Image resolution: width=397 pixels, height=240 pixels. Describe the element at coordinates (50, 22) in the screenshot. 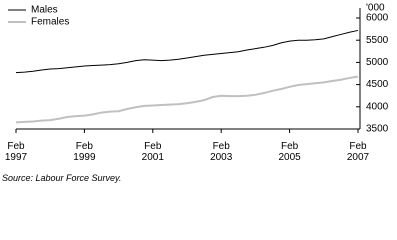

I see `legend-label: Females` at that location.